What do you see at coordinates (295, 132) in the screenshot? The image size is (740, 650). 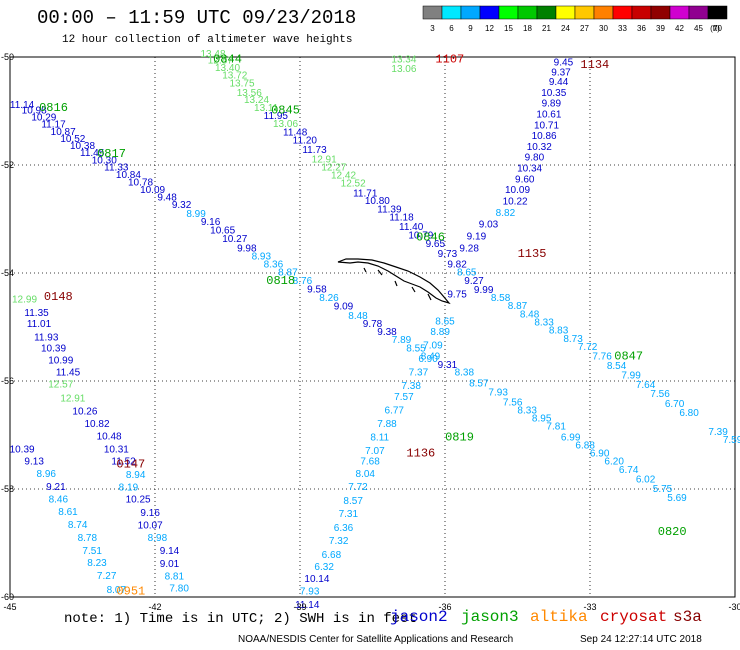 I see `swh-value-label: 11.48` at bounding box center [295, 132].